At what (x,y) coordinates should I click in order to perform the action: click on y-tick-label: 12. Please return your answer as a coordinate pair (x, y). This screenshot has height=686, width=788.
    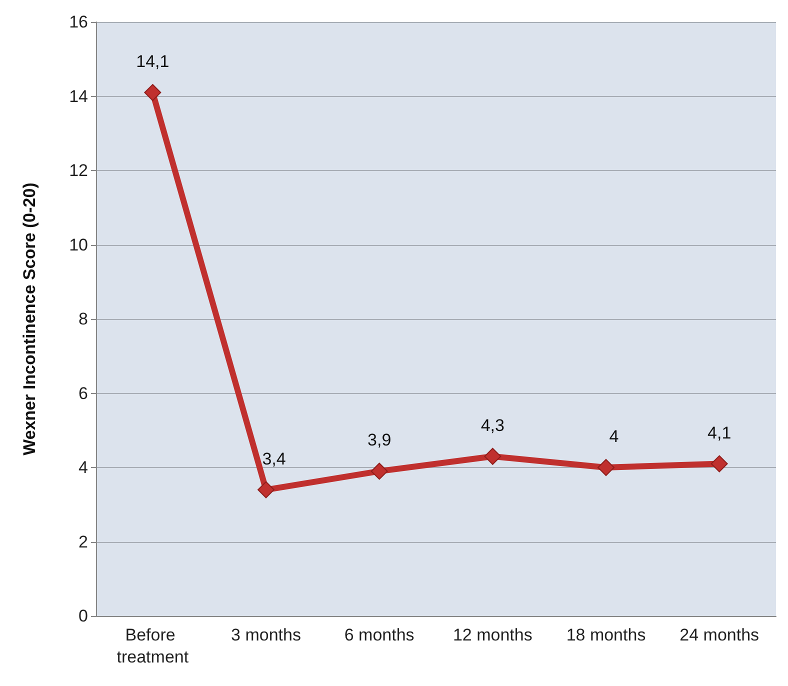
    Looking at the image, I should click on (78, 170).